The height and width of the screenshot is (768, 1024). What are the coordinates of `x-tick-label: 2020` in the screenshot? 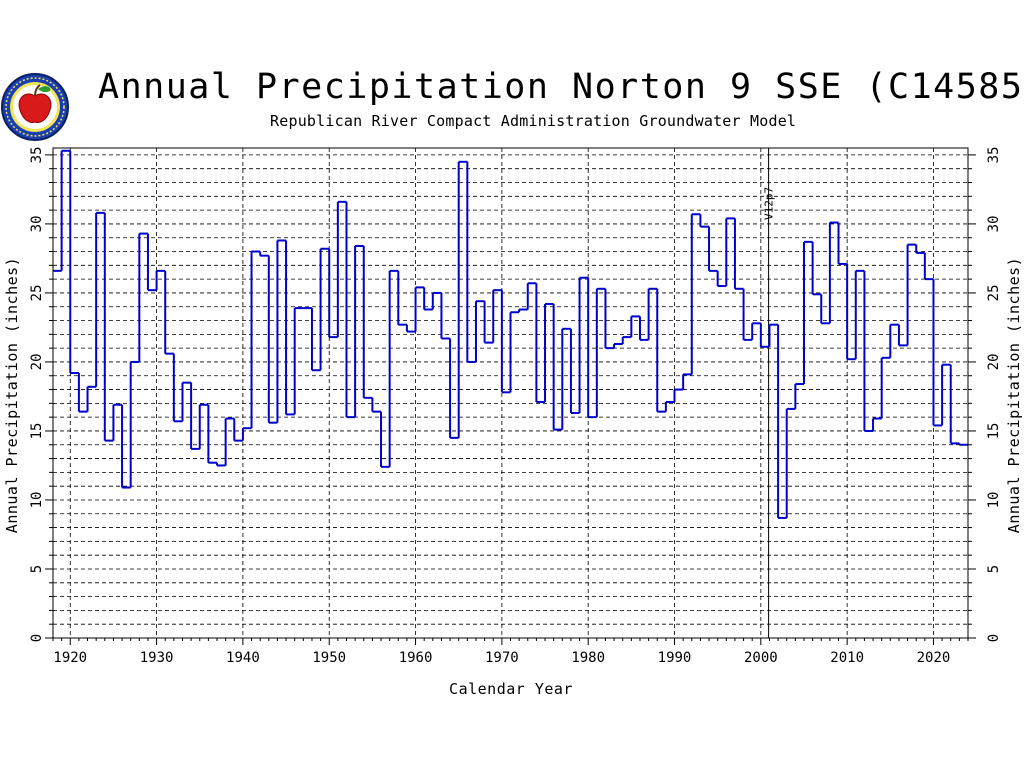 It's located at (934, 658).